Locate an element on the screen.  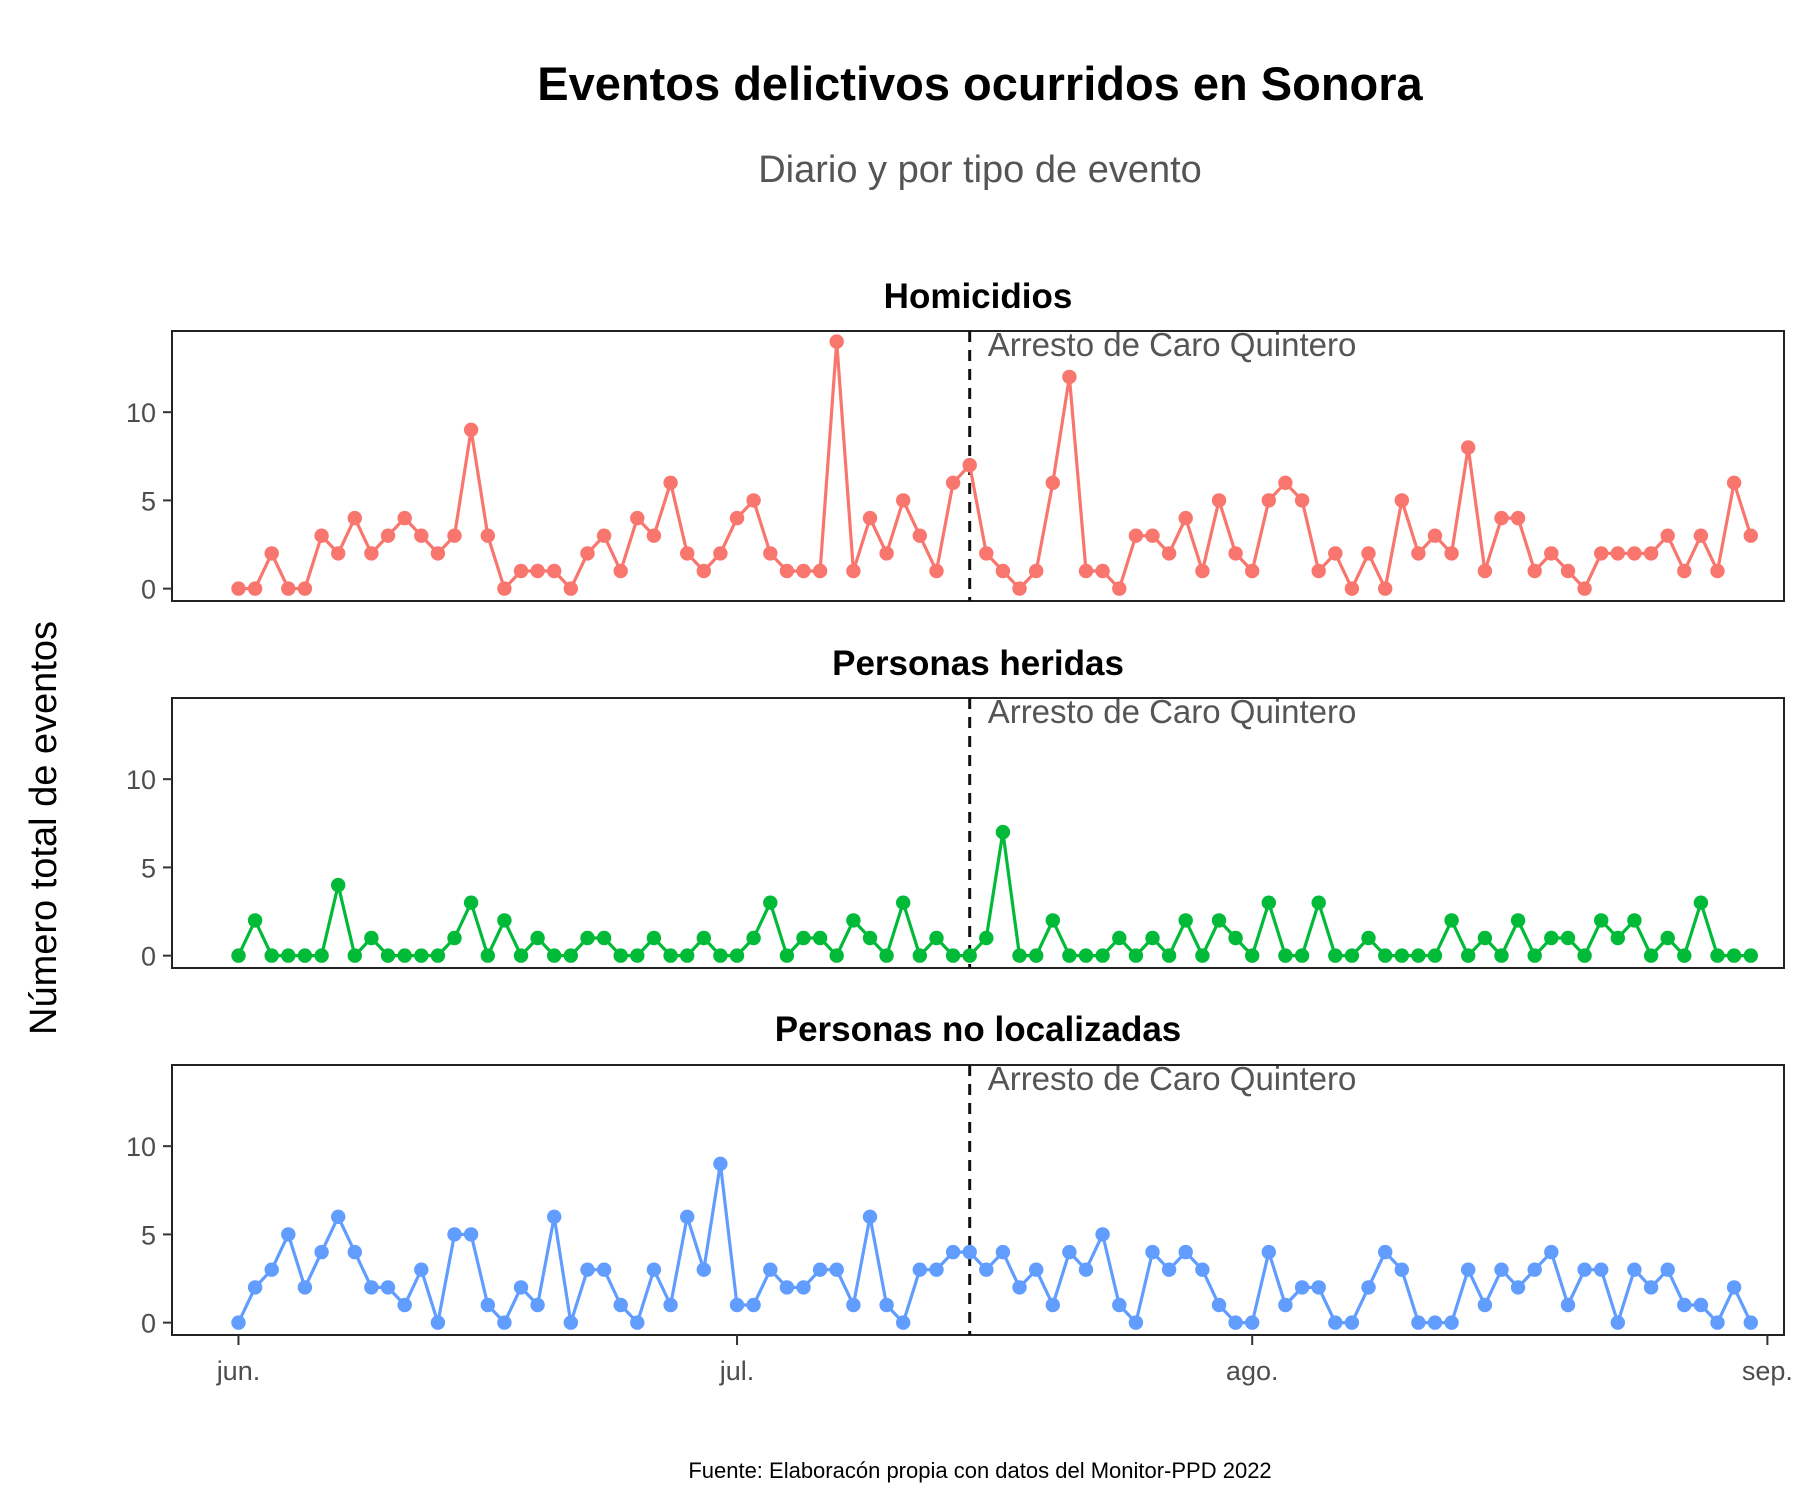
x-axis: jun. jul. ago. sep. is located at coordinates (1004, 1360).